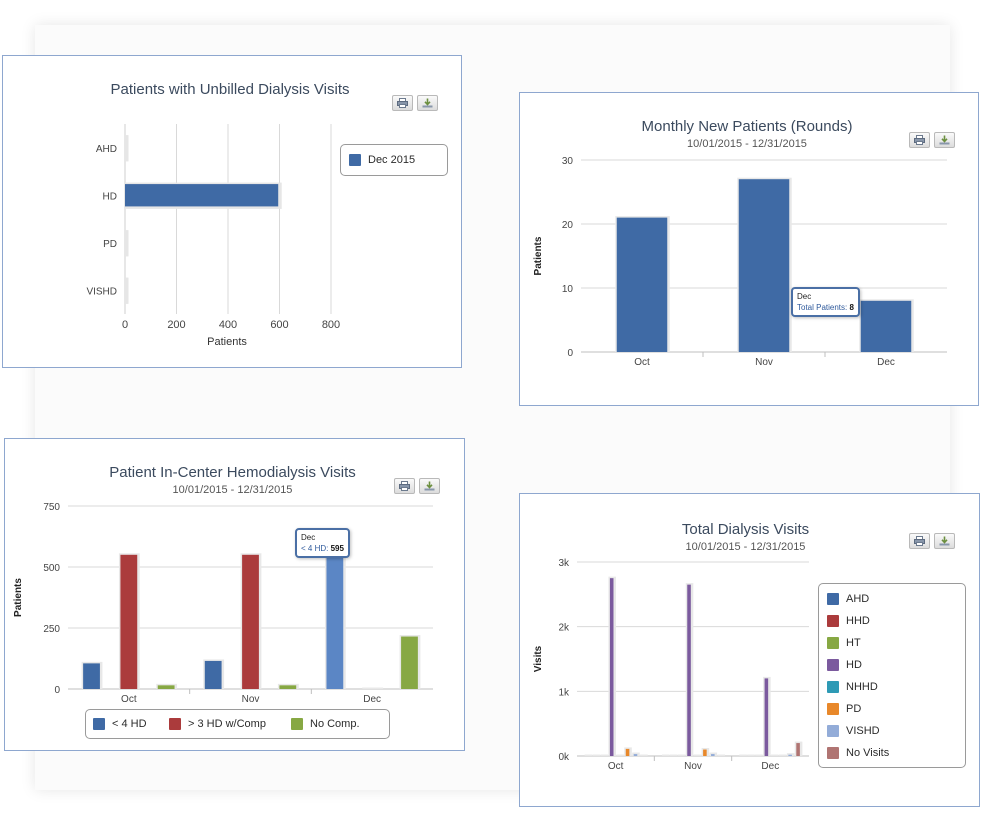 The height and width of the screenshot is (825, 983). What do you see at coordinates (322, 543) in the screenshot?
I see `chart-tooltip: Dec < 4 HD: 595` at bounding box center [322, 543].